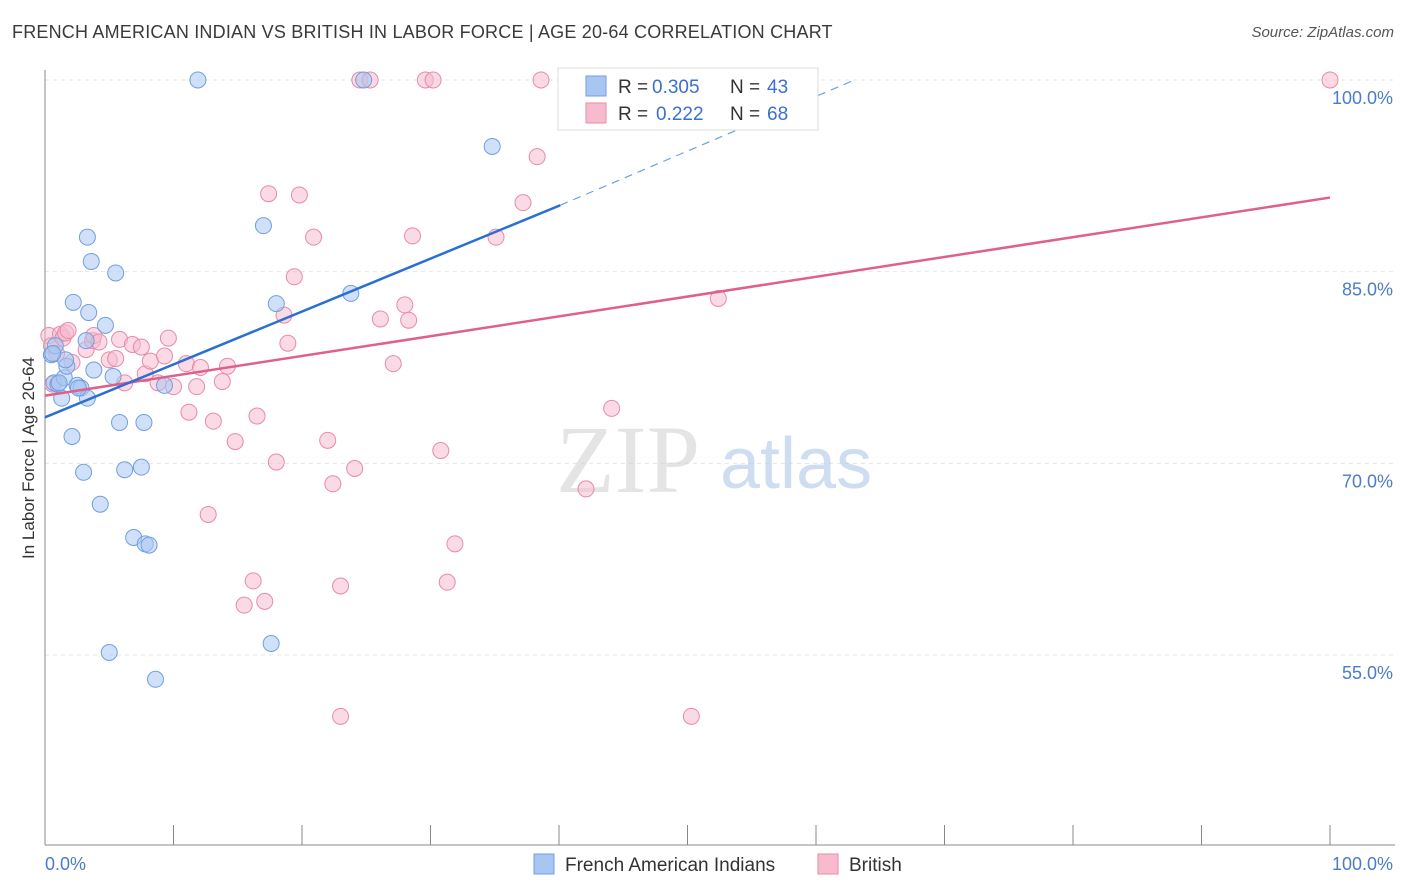  I want to click on x-tick-label-0: 0.0%, so click(65, 864).